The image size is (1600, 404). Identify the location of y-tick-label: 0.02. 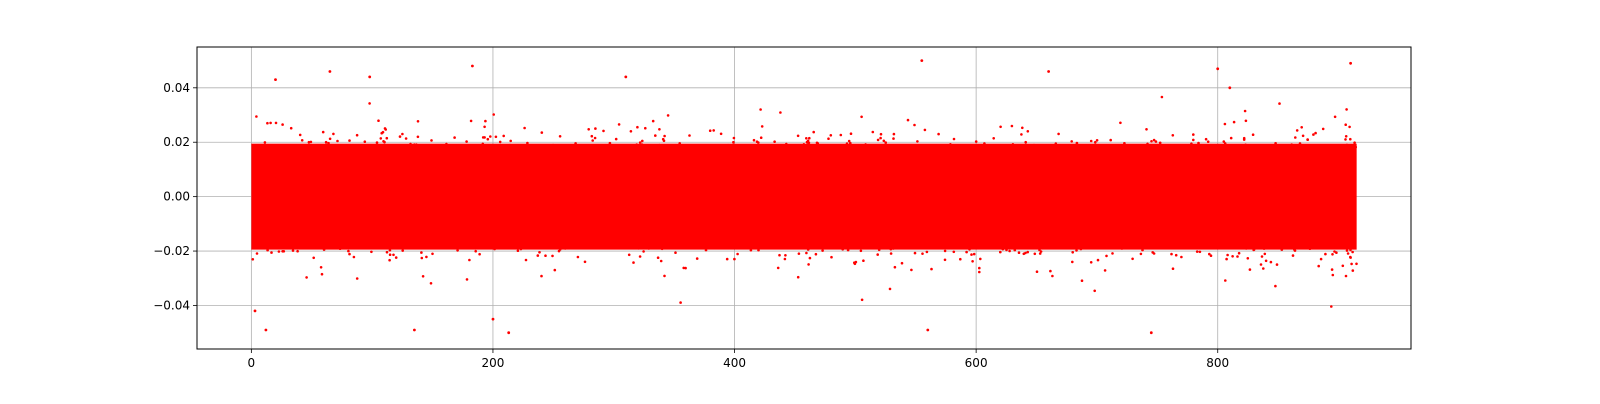
(176, 142).